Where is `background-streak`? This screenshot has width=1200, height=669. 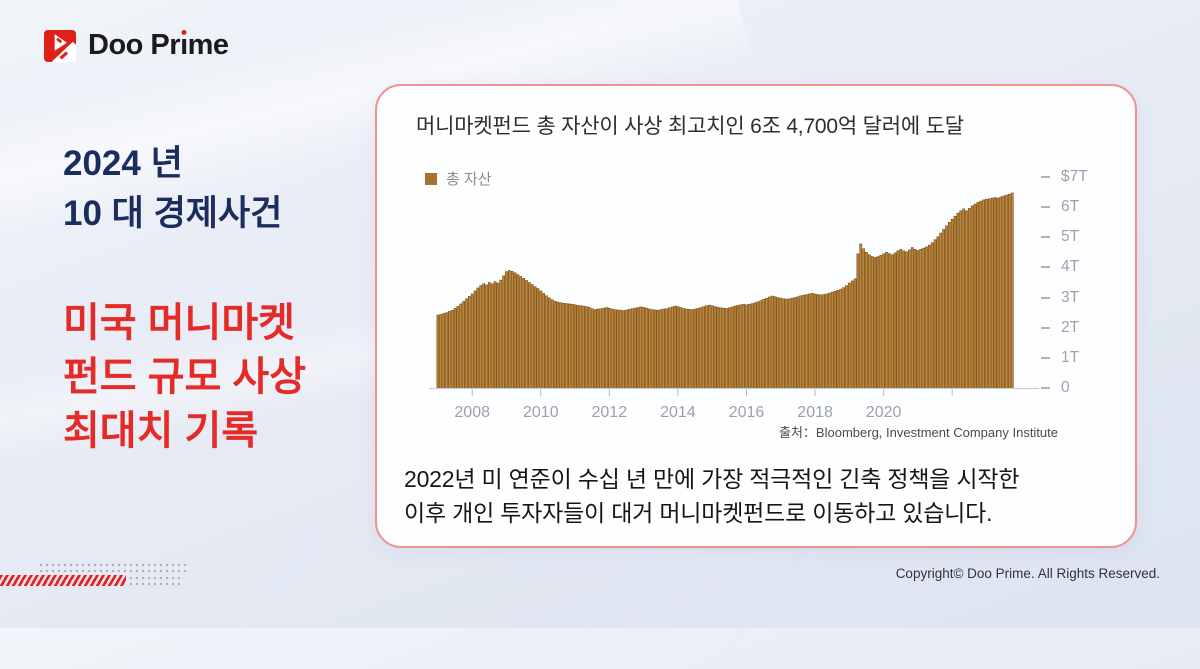
background-streak is located at coordinates (291, 570).